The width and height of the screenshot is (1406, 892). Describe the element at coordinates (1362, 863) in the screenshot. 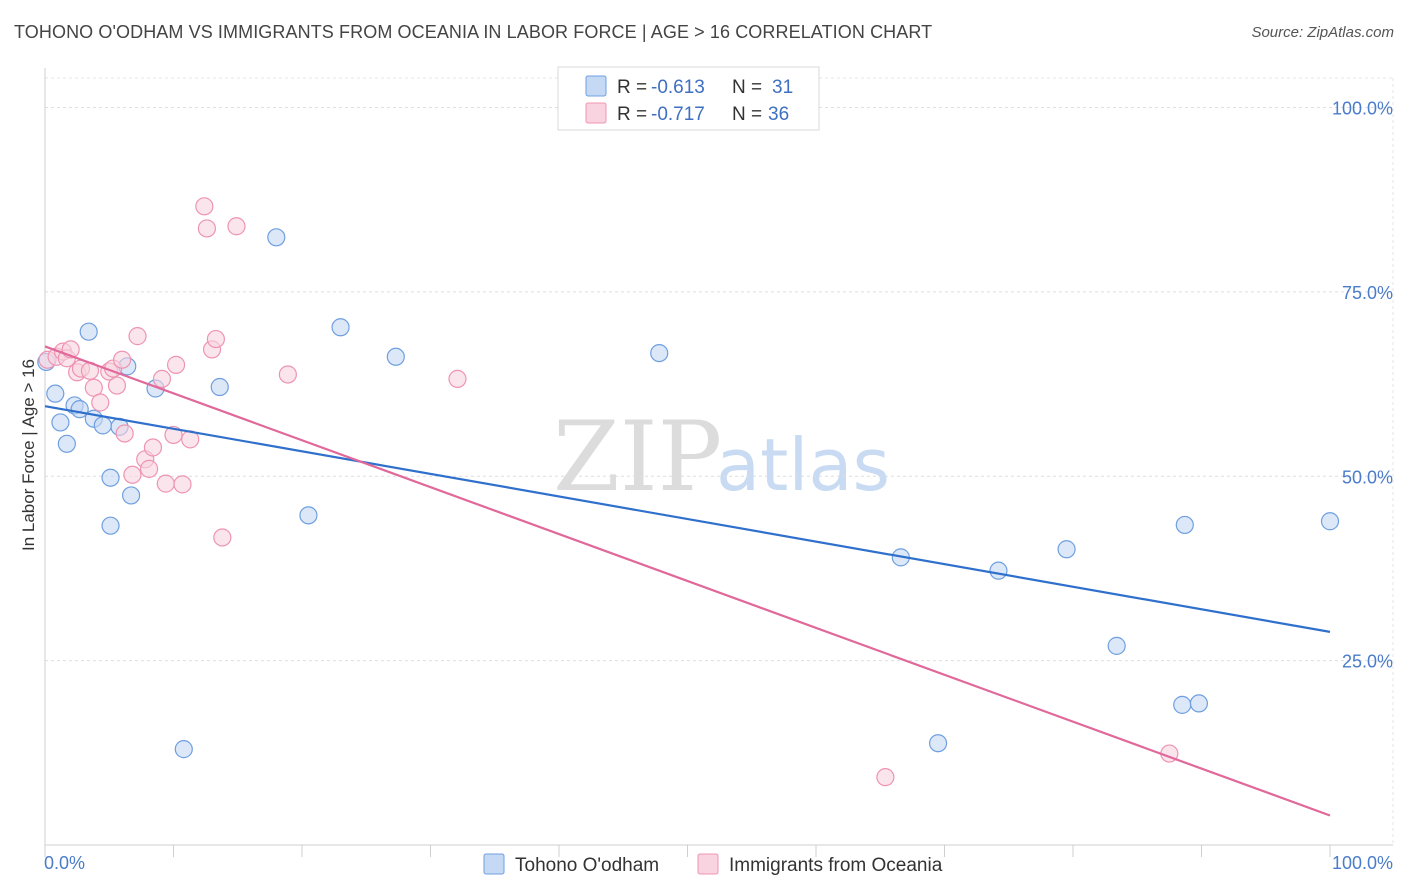

I see `x-tick-label-end: 100.0%` at that location.